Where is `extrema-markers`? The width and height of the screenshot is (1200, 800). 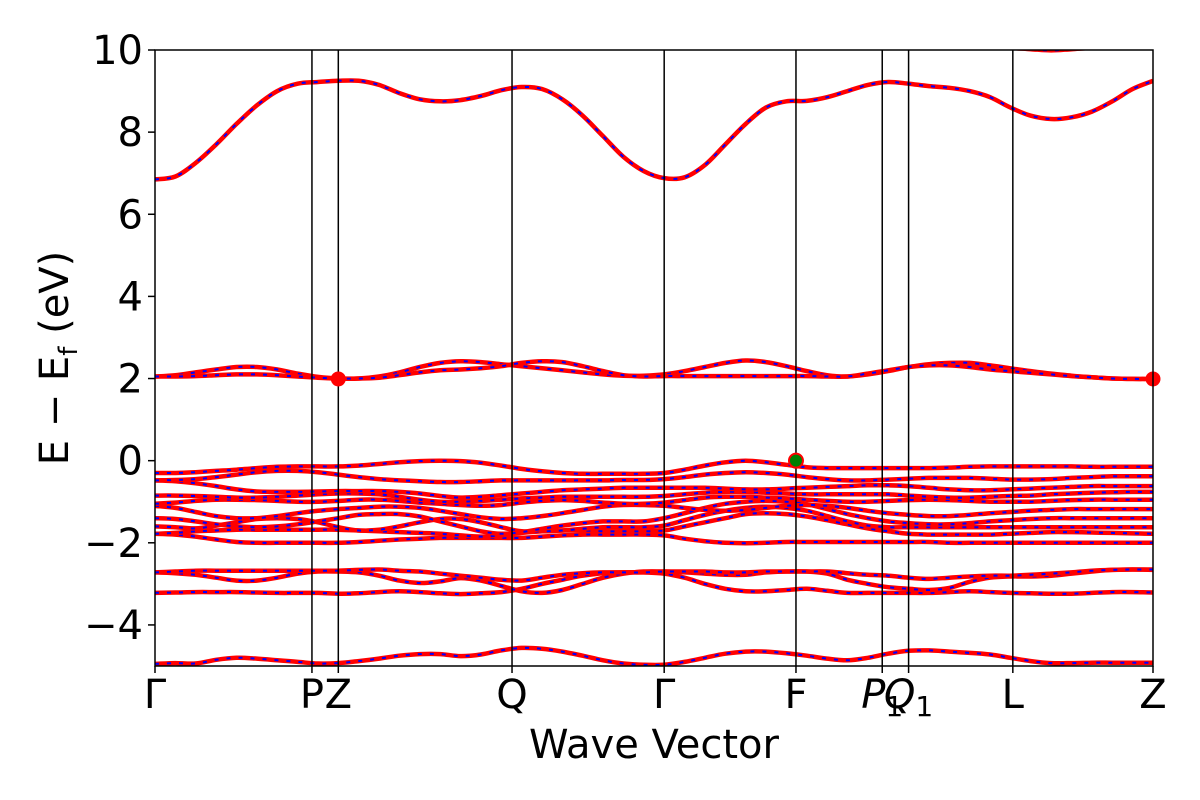
extrema-markers is located at coordinates (745, 420).